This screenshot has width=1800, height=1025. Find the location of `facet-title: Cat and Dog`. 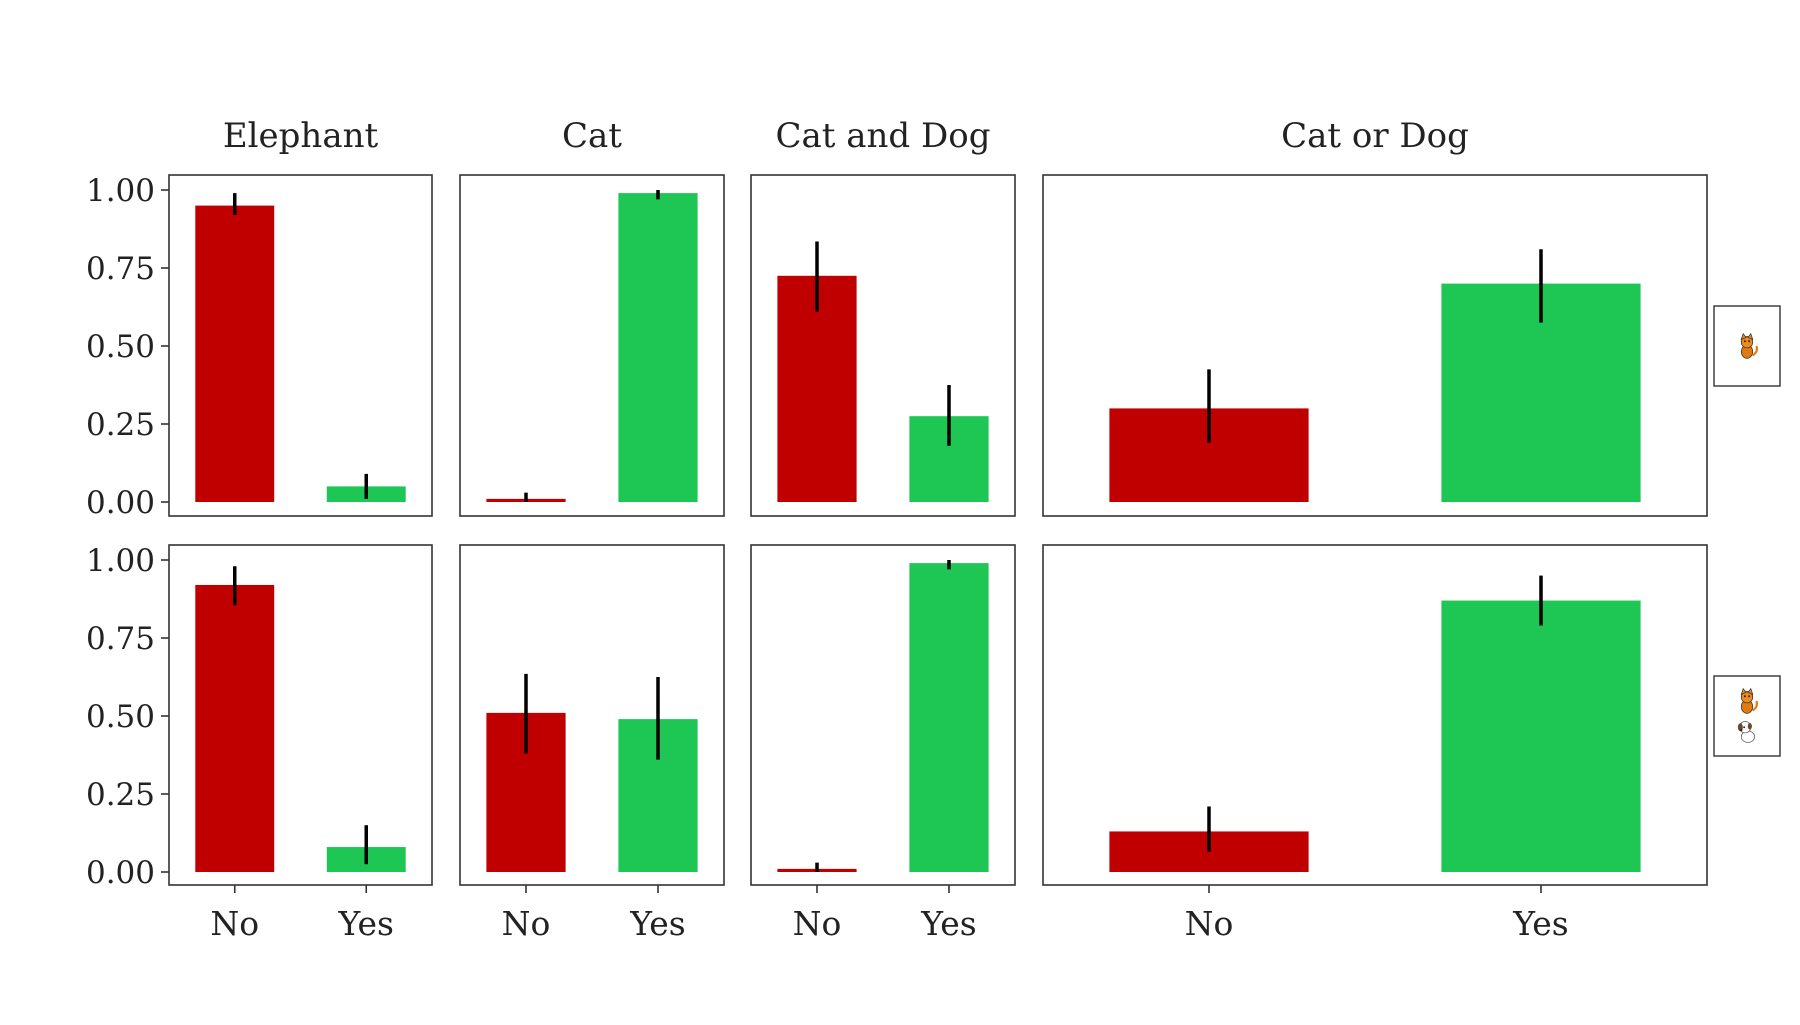

facet-title: Cat and Dog is located at coordinates (883, 136).